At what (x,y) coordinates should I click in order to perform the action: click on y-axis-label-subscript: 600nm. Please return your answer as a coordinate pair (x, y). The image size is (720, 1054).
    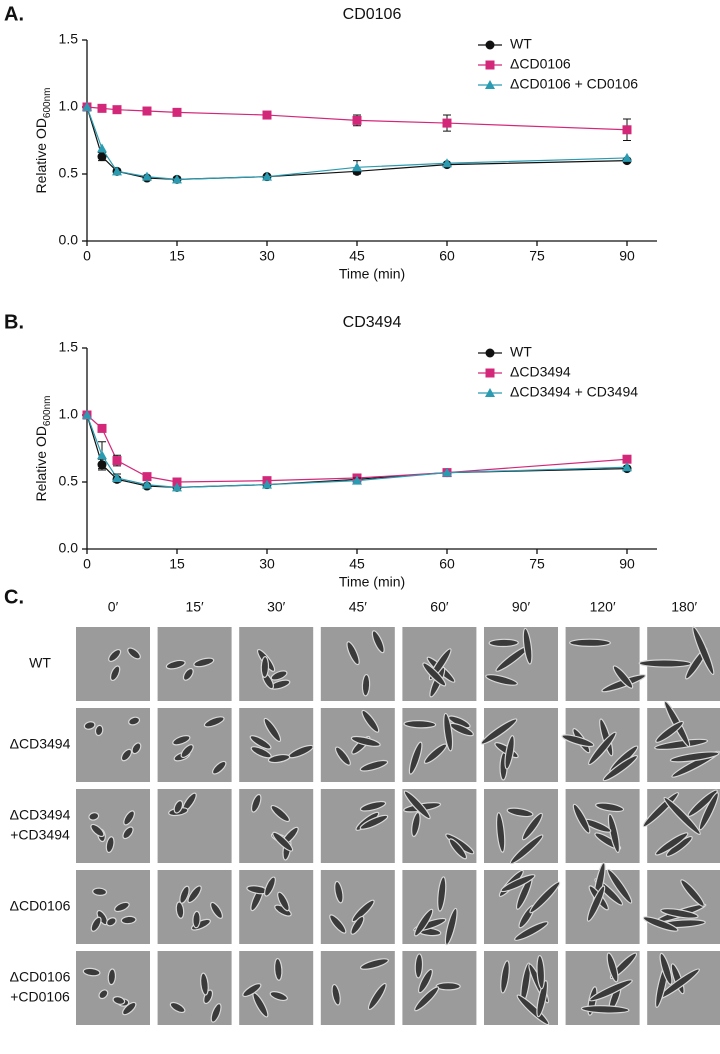
    Looking at the image, I should click on (47, 410).